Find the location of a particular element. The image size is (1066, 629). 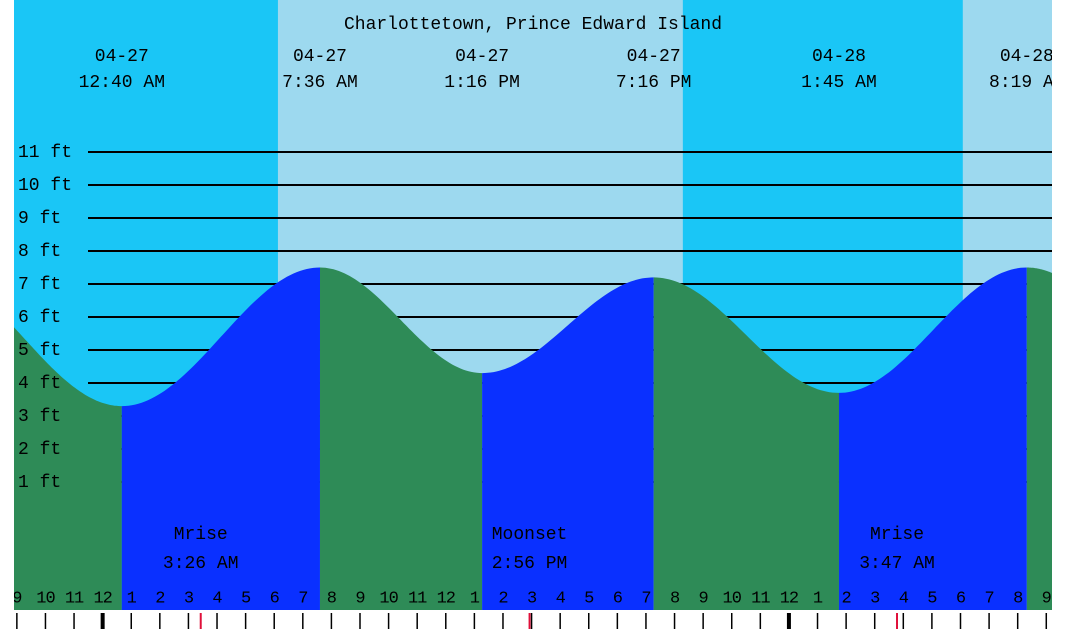

y-tick-label: 9 ft is located at coordinates (39, 219).